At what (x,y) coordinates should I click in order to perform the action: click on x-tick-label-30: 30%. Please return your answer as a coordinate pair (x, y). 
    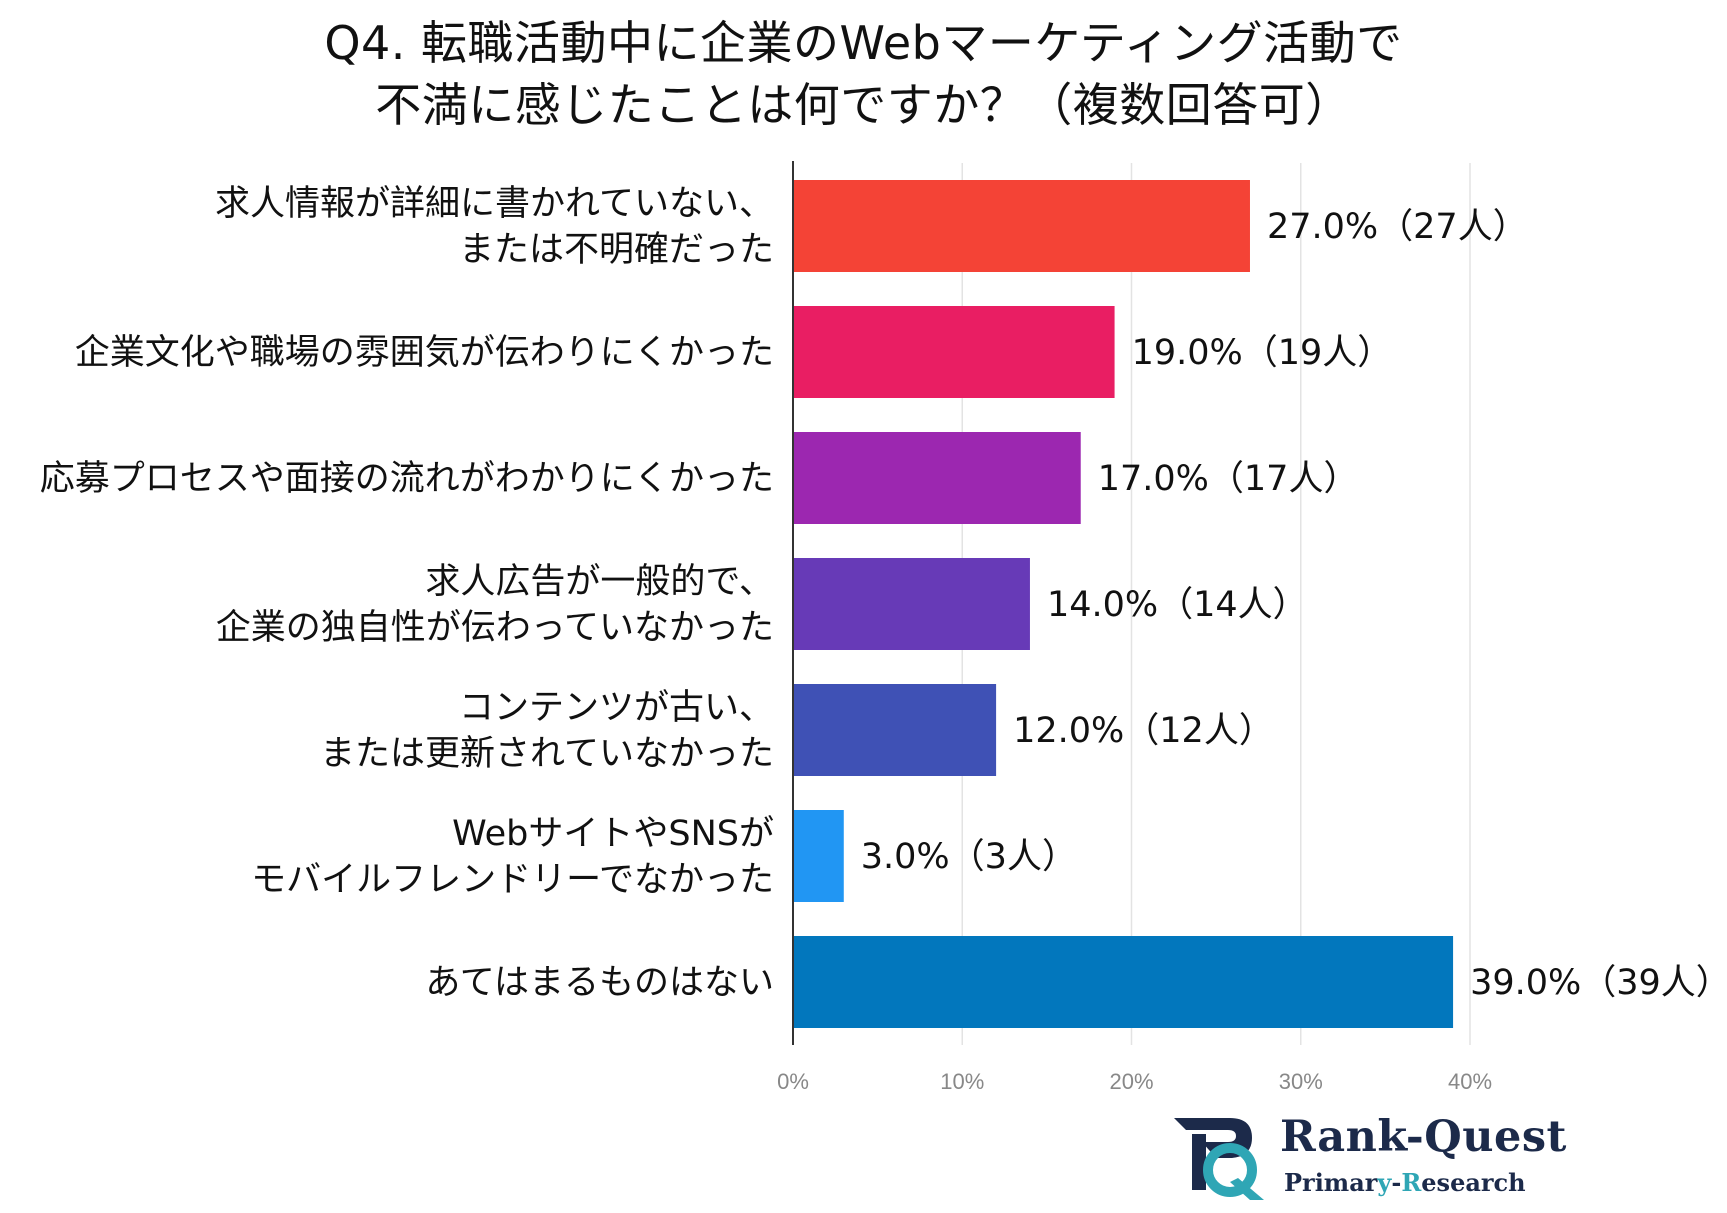
    Looking at the image, I should click on (1301, 1081).